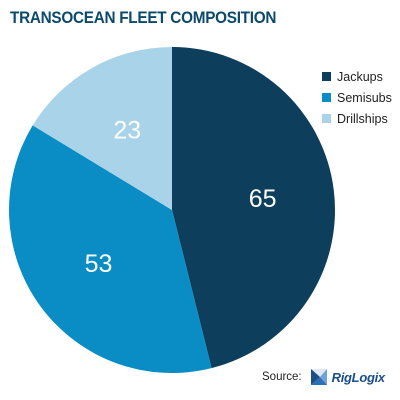  I want to click on legend-item-jackups: Jackups, so click(357, 76).